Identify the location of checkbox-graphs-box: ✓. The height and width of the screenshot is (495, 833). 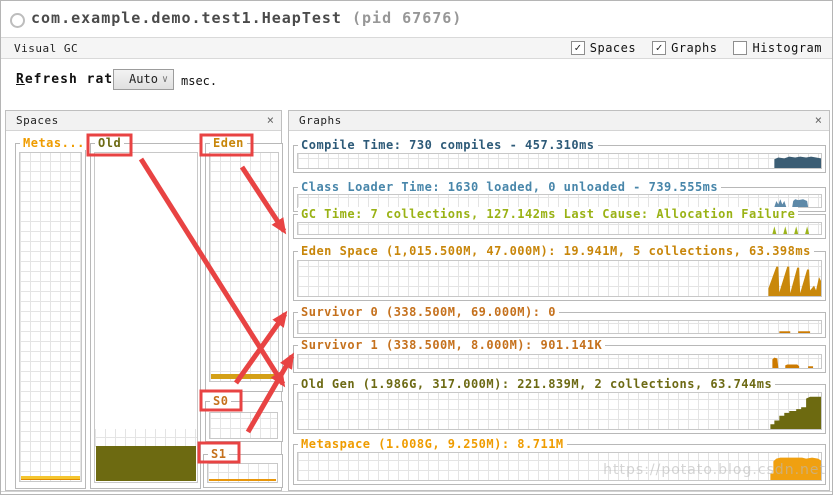
(659, 48).